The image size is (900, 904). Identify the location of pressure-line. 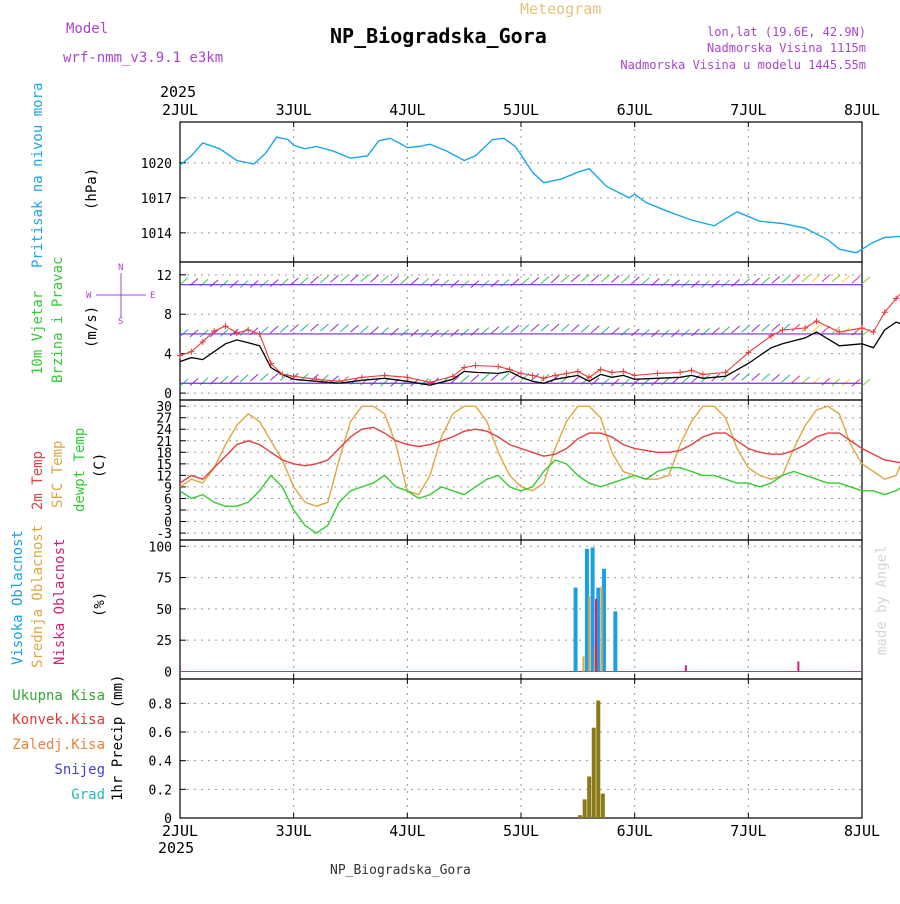
(539, 195).